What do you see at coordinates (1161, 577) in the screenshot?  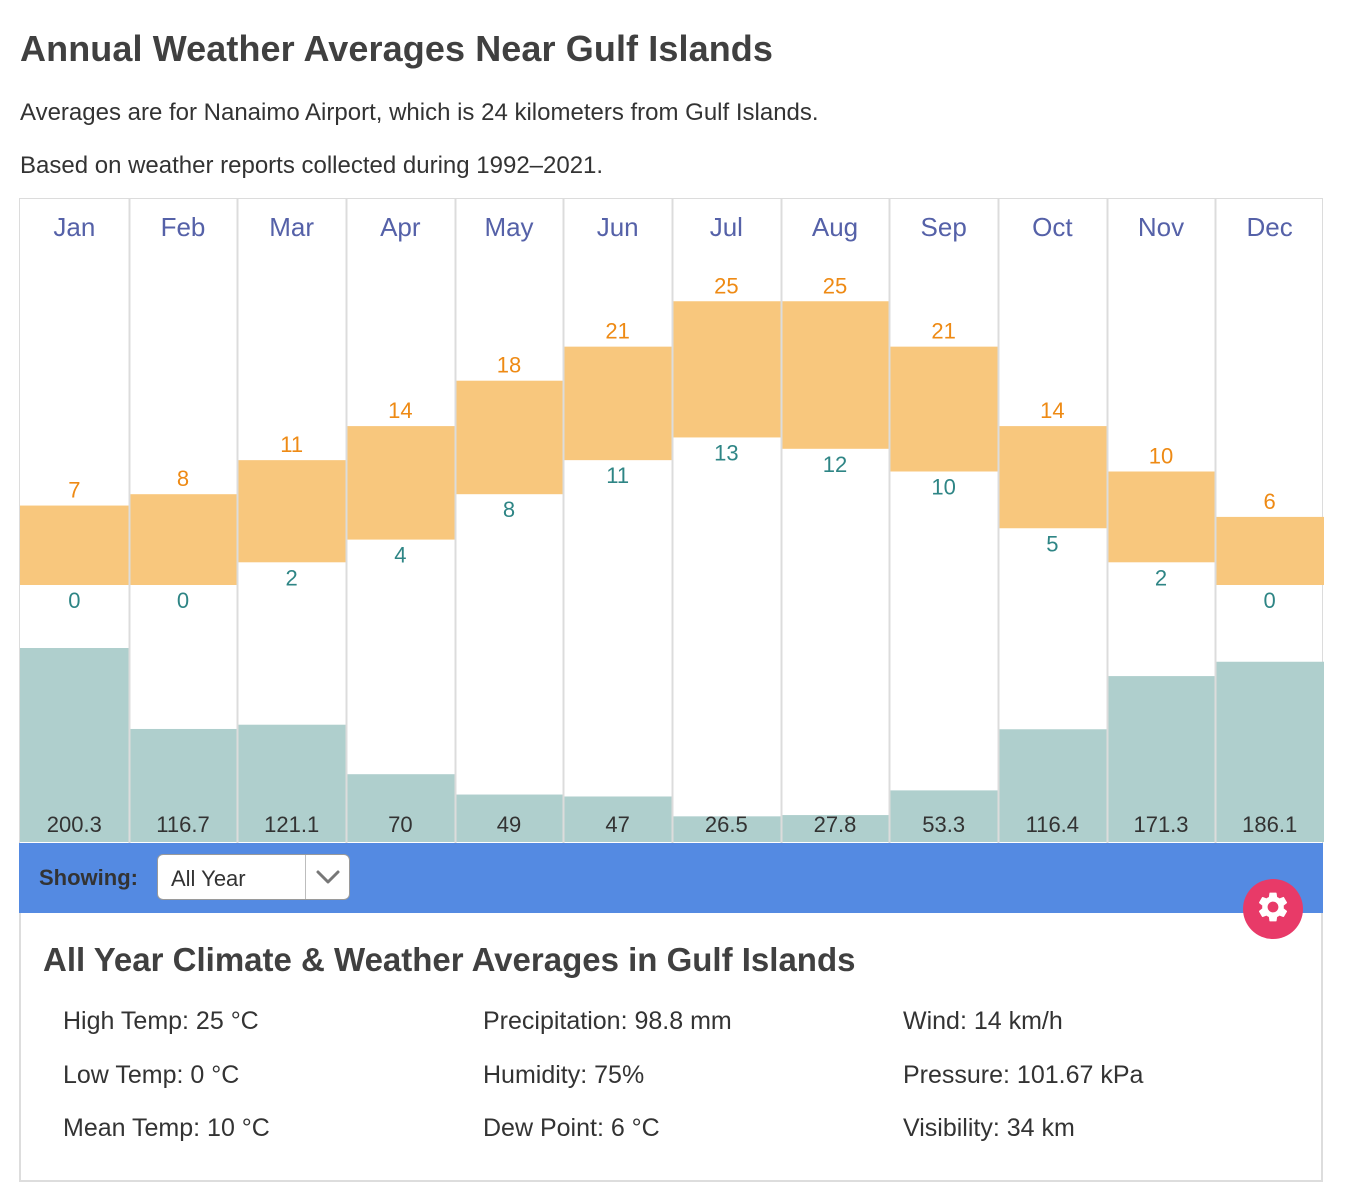 I see `low-temp-label-nov: 2` at bounding box center [1161, 577].